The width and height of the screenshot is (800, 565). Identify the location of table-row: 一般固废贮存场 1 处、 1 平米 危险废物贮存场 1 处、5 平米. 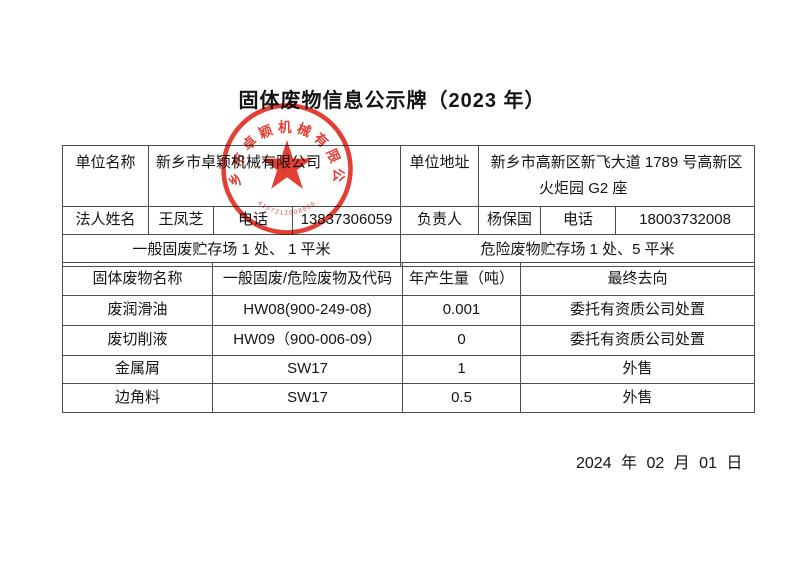
(408, 250).